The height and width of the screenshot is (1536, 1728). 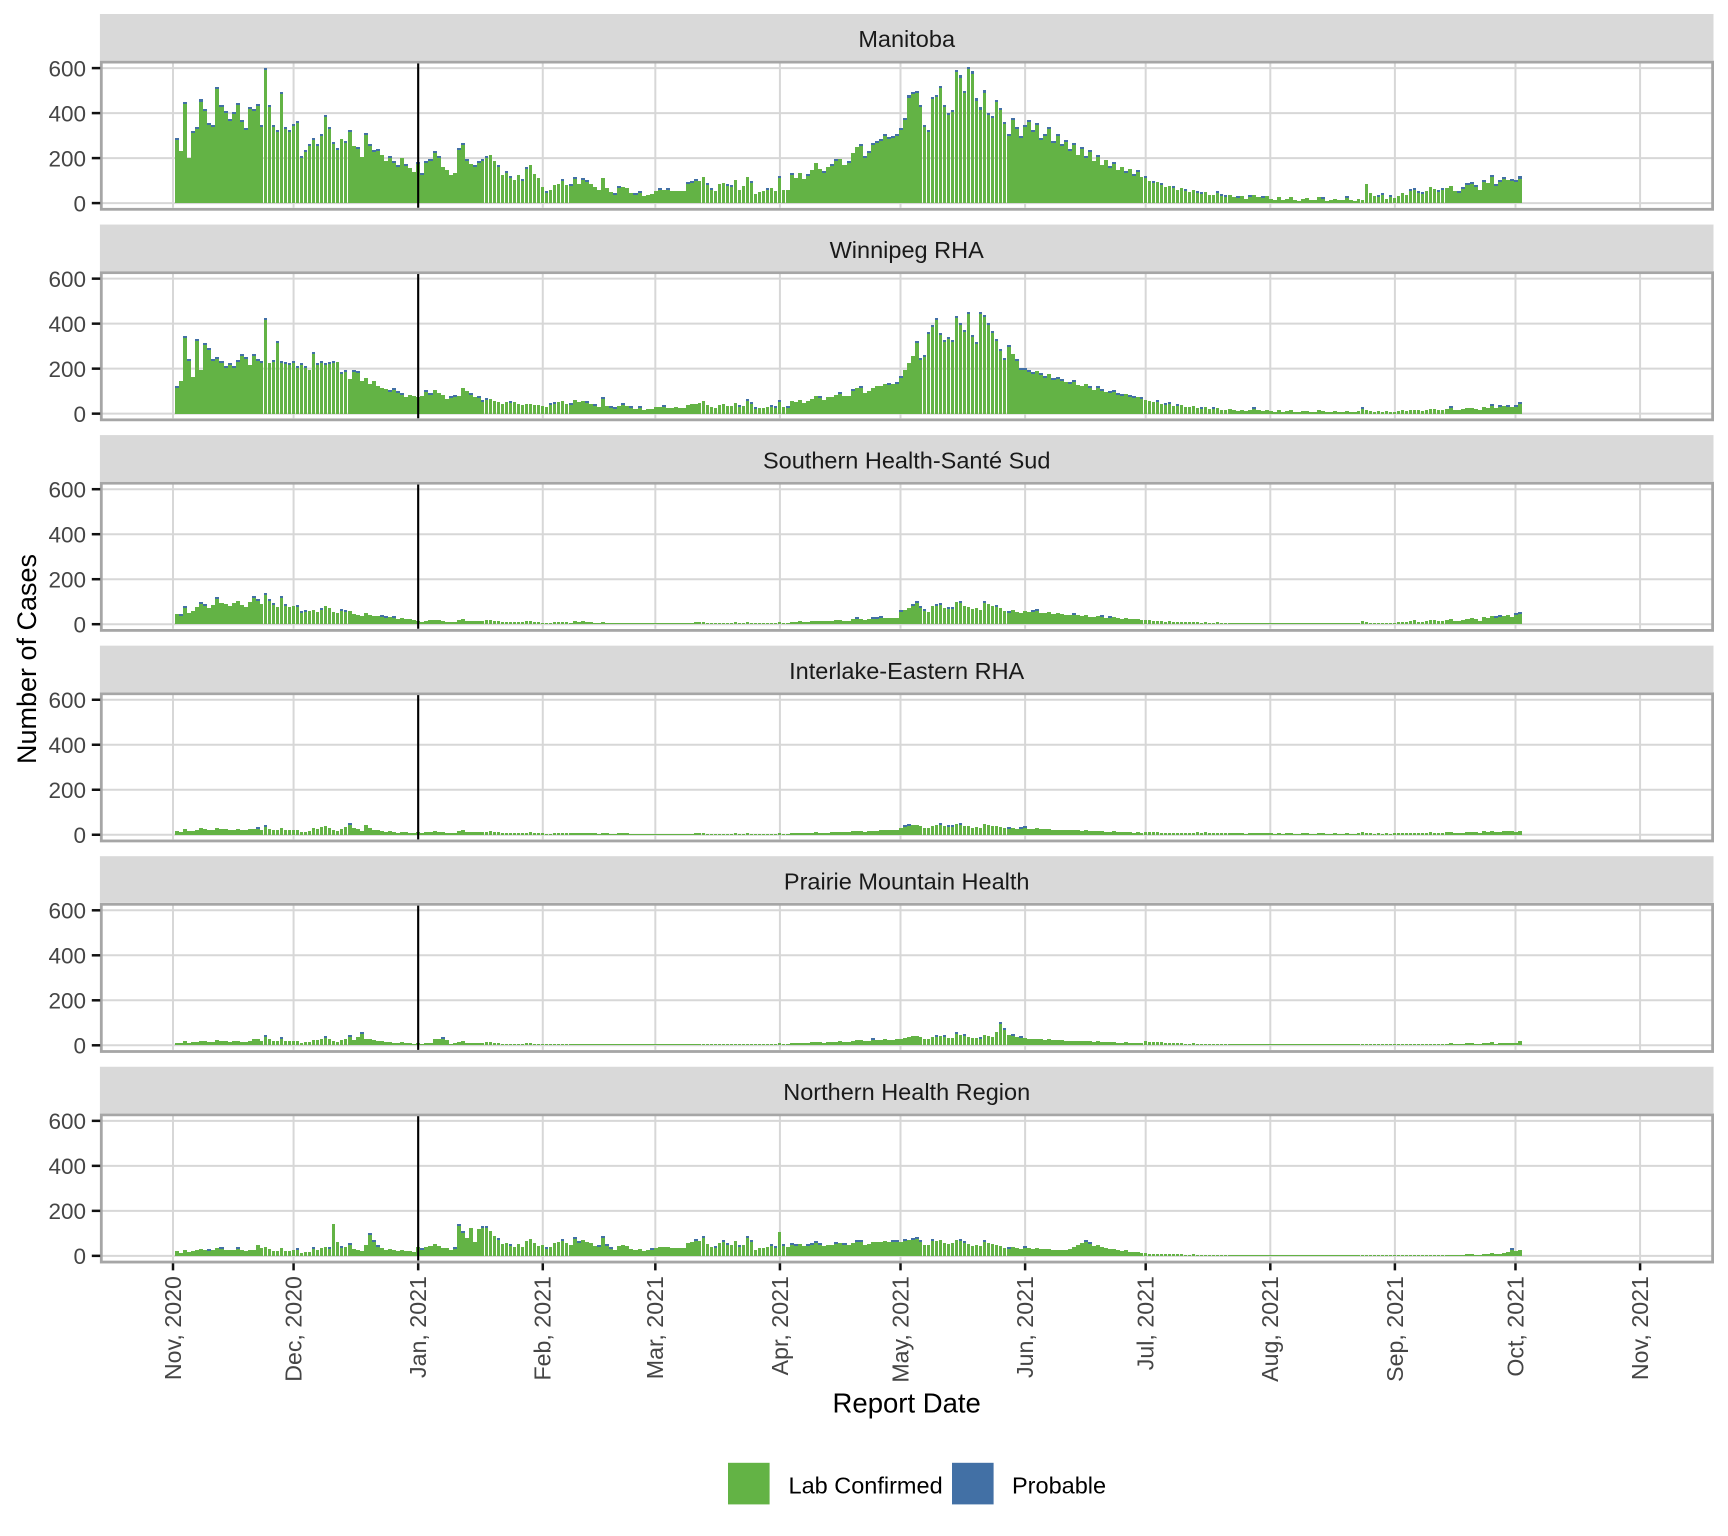 What do you see at coordinates (1146, 1323) in the screenshot?
I see `svg-text: Jul, 2021` at bounding box center [1146, 1323].